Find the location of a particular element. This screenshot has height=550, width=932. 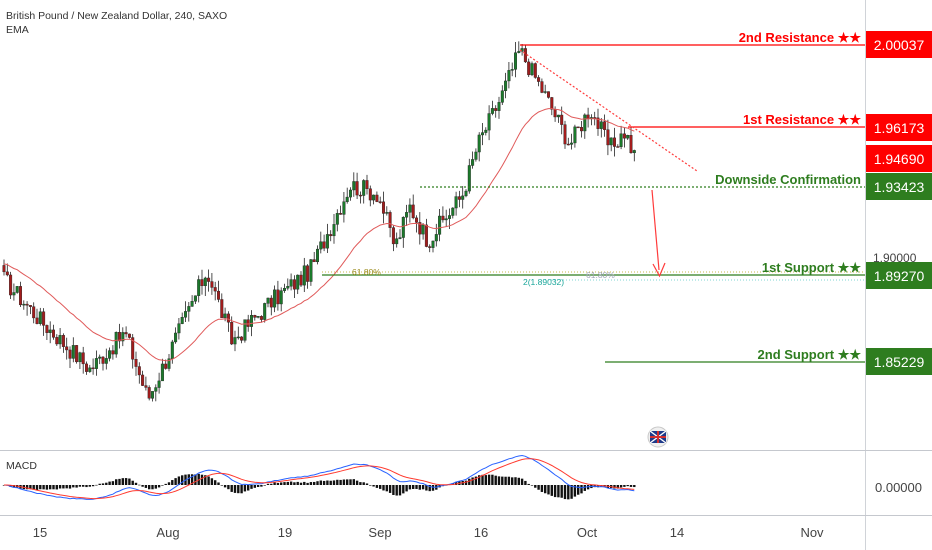

projection-arrow-head is located at coordinates (659, 270).